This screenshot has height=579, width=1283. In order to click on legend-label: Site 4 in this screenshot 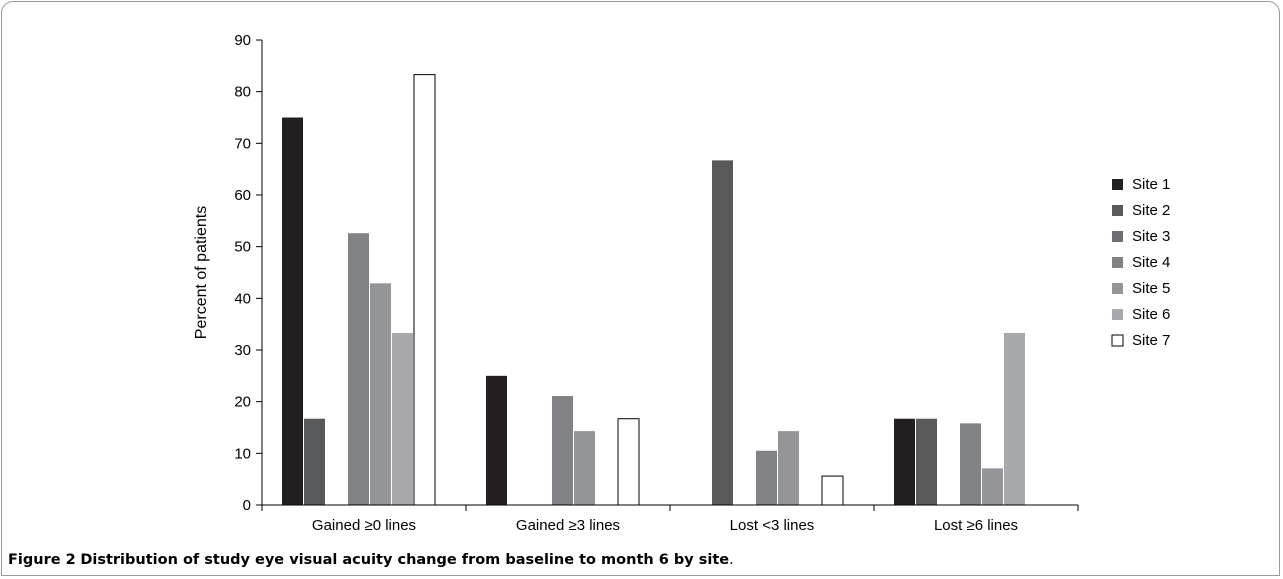, I will do `click(1151, 262)`.